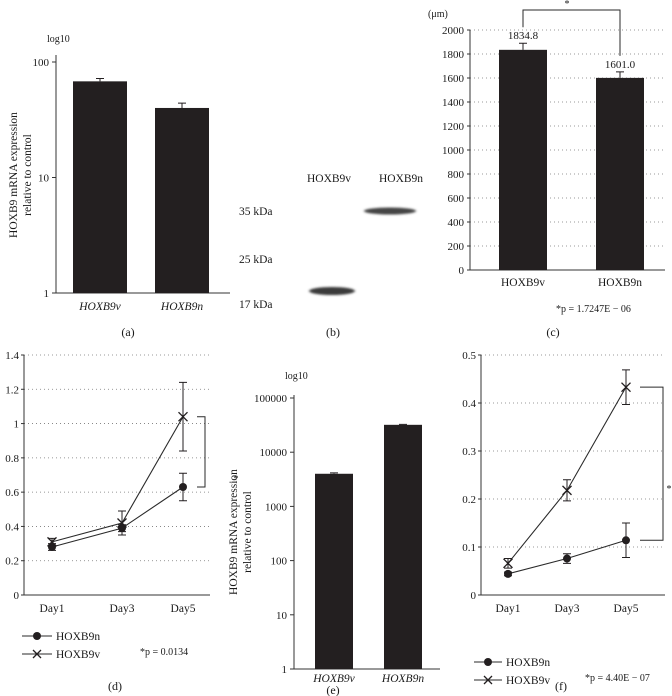 This screenshot has width=672, height=696. Describe the element at coordinates (296, 376) in the screenshot. I see `panel-e-scale-label: log10` at that location.